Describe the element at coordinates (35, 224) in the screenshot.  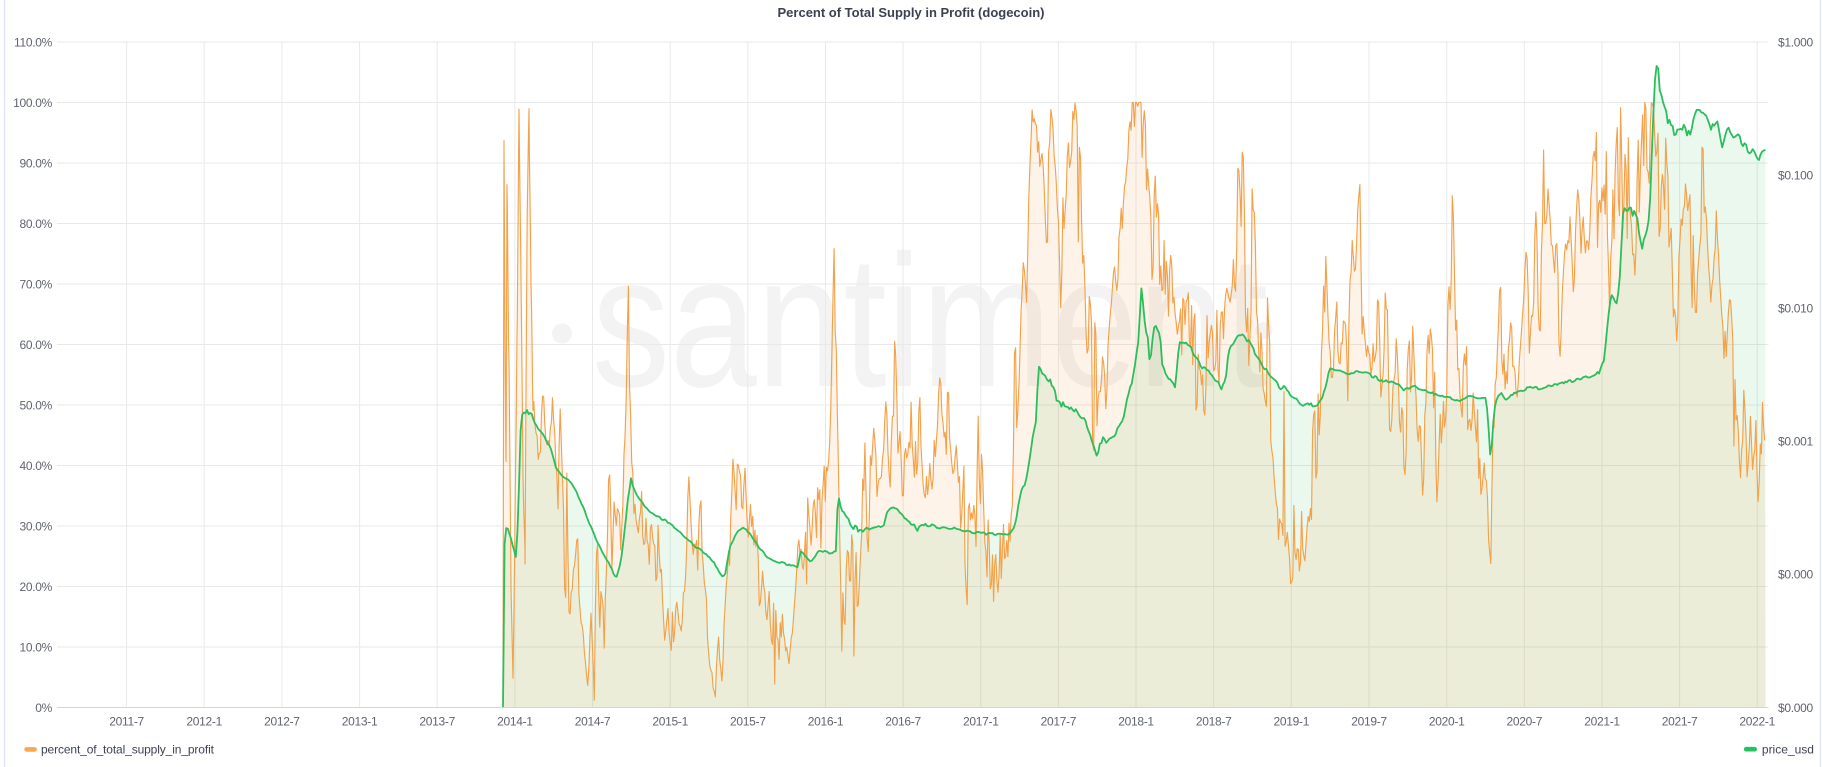
I see `svg-text: 80.0%` at that location.